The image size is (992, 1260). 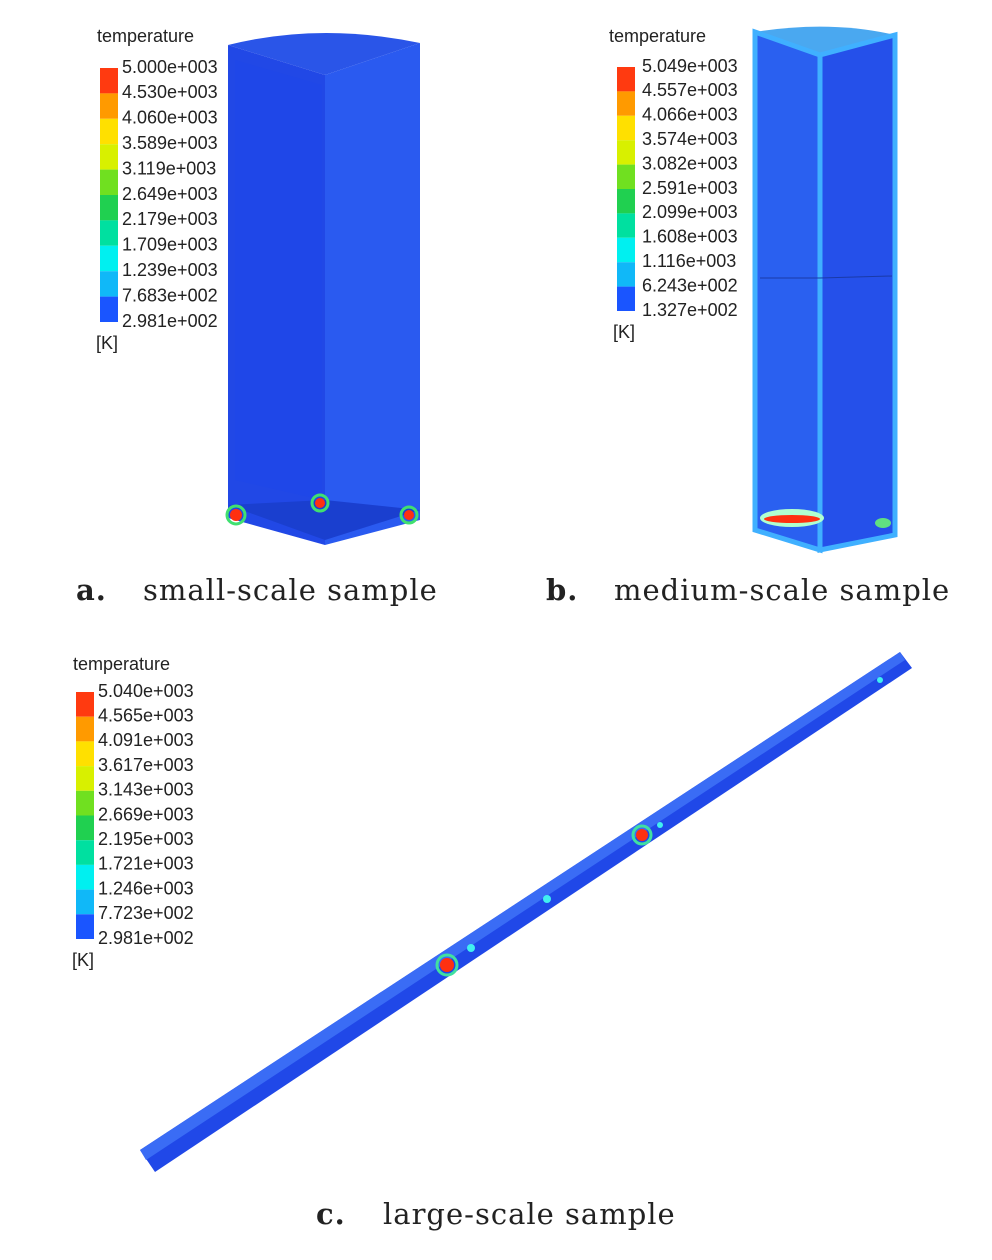 What do you see at coordinates (146, 765) in the screenshot?
I see `legend-label: 3.617e+003` at bounding box center [146, 765].